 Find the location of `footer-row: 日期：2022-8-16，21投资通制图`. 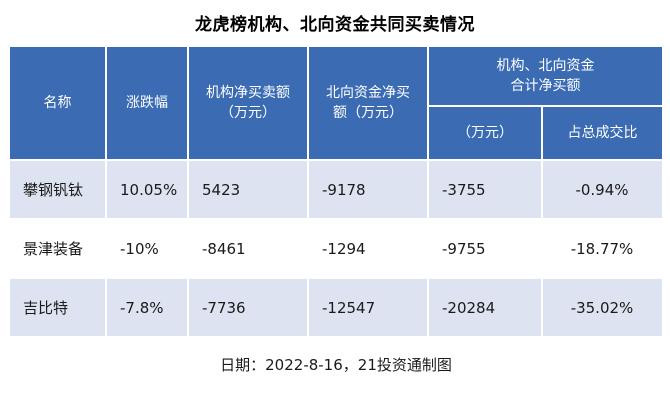

footer-row: 日期：2022-8-16，21投资通制图 is located at coordinates (336, 364).